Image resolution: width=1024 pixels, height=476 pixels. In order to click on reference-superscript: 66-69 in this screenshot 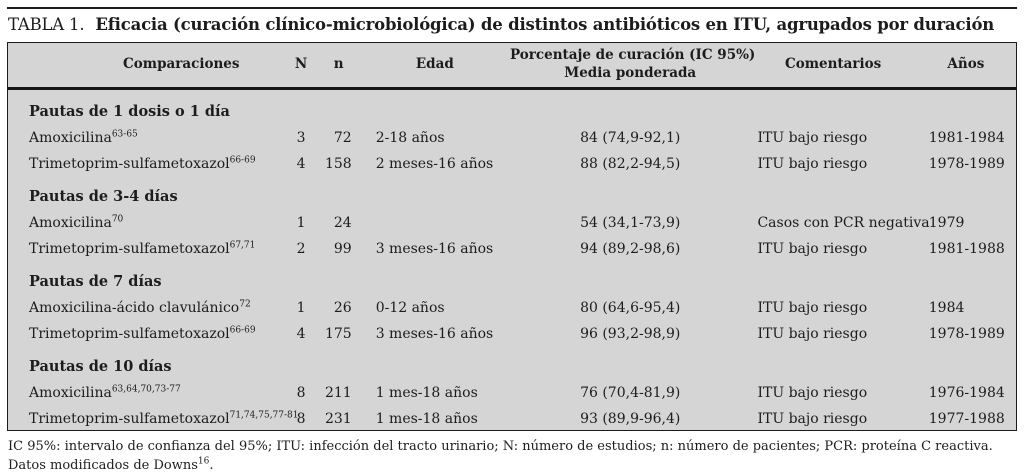, I will do `click(242, 160)`.